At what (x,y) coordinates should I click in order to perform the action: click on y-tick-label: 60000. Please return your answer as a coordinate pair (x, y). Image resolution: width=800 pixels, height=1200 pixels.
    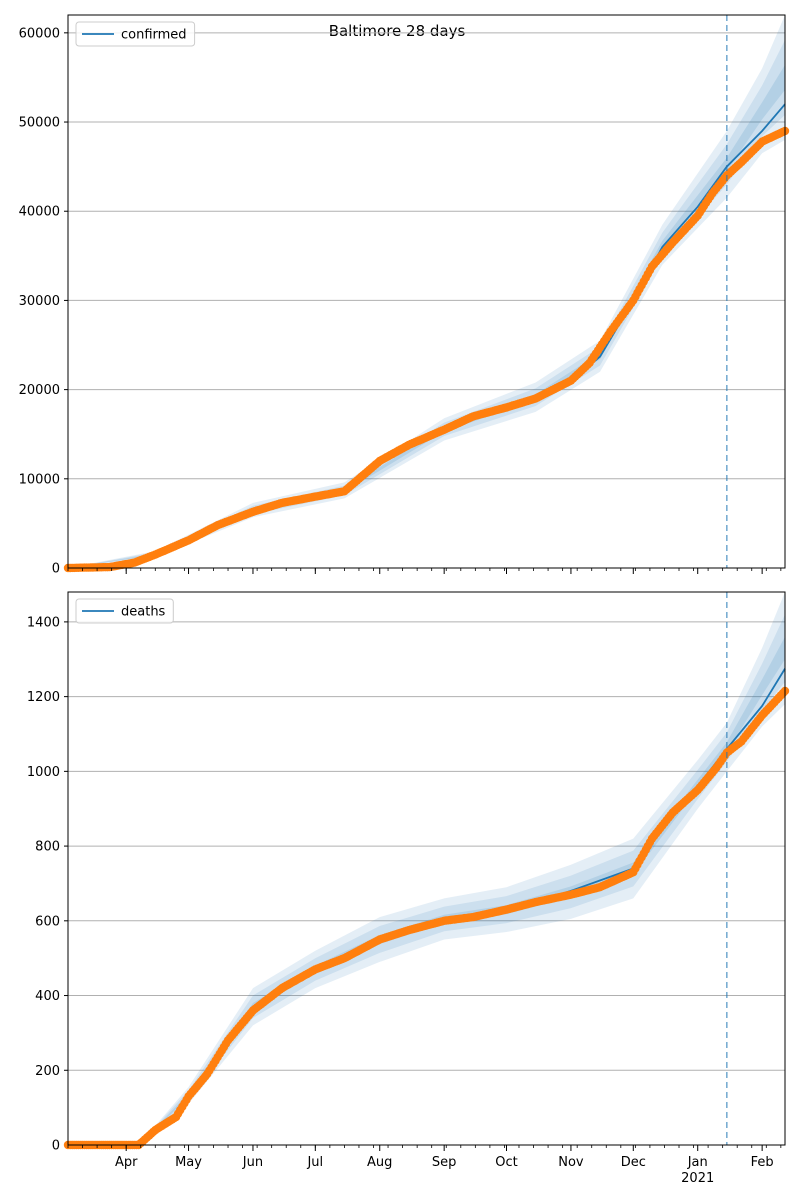
    Looking at the image, I should click on (39, 33).